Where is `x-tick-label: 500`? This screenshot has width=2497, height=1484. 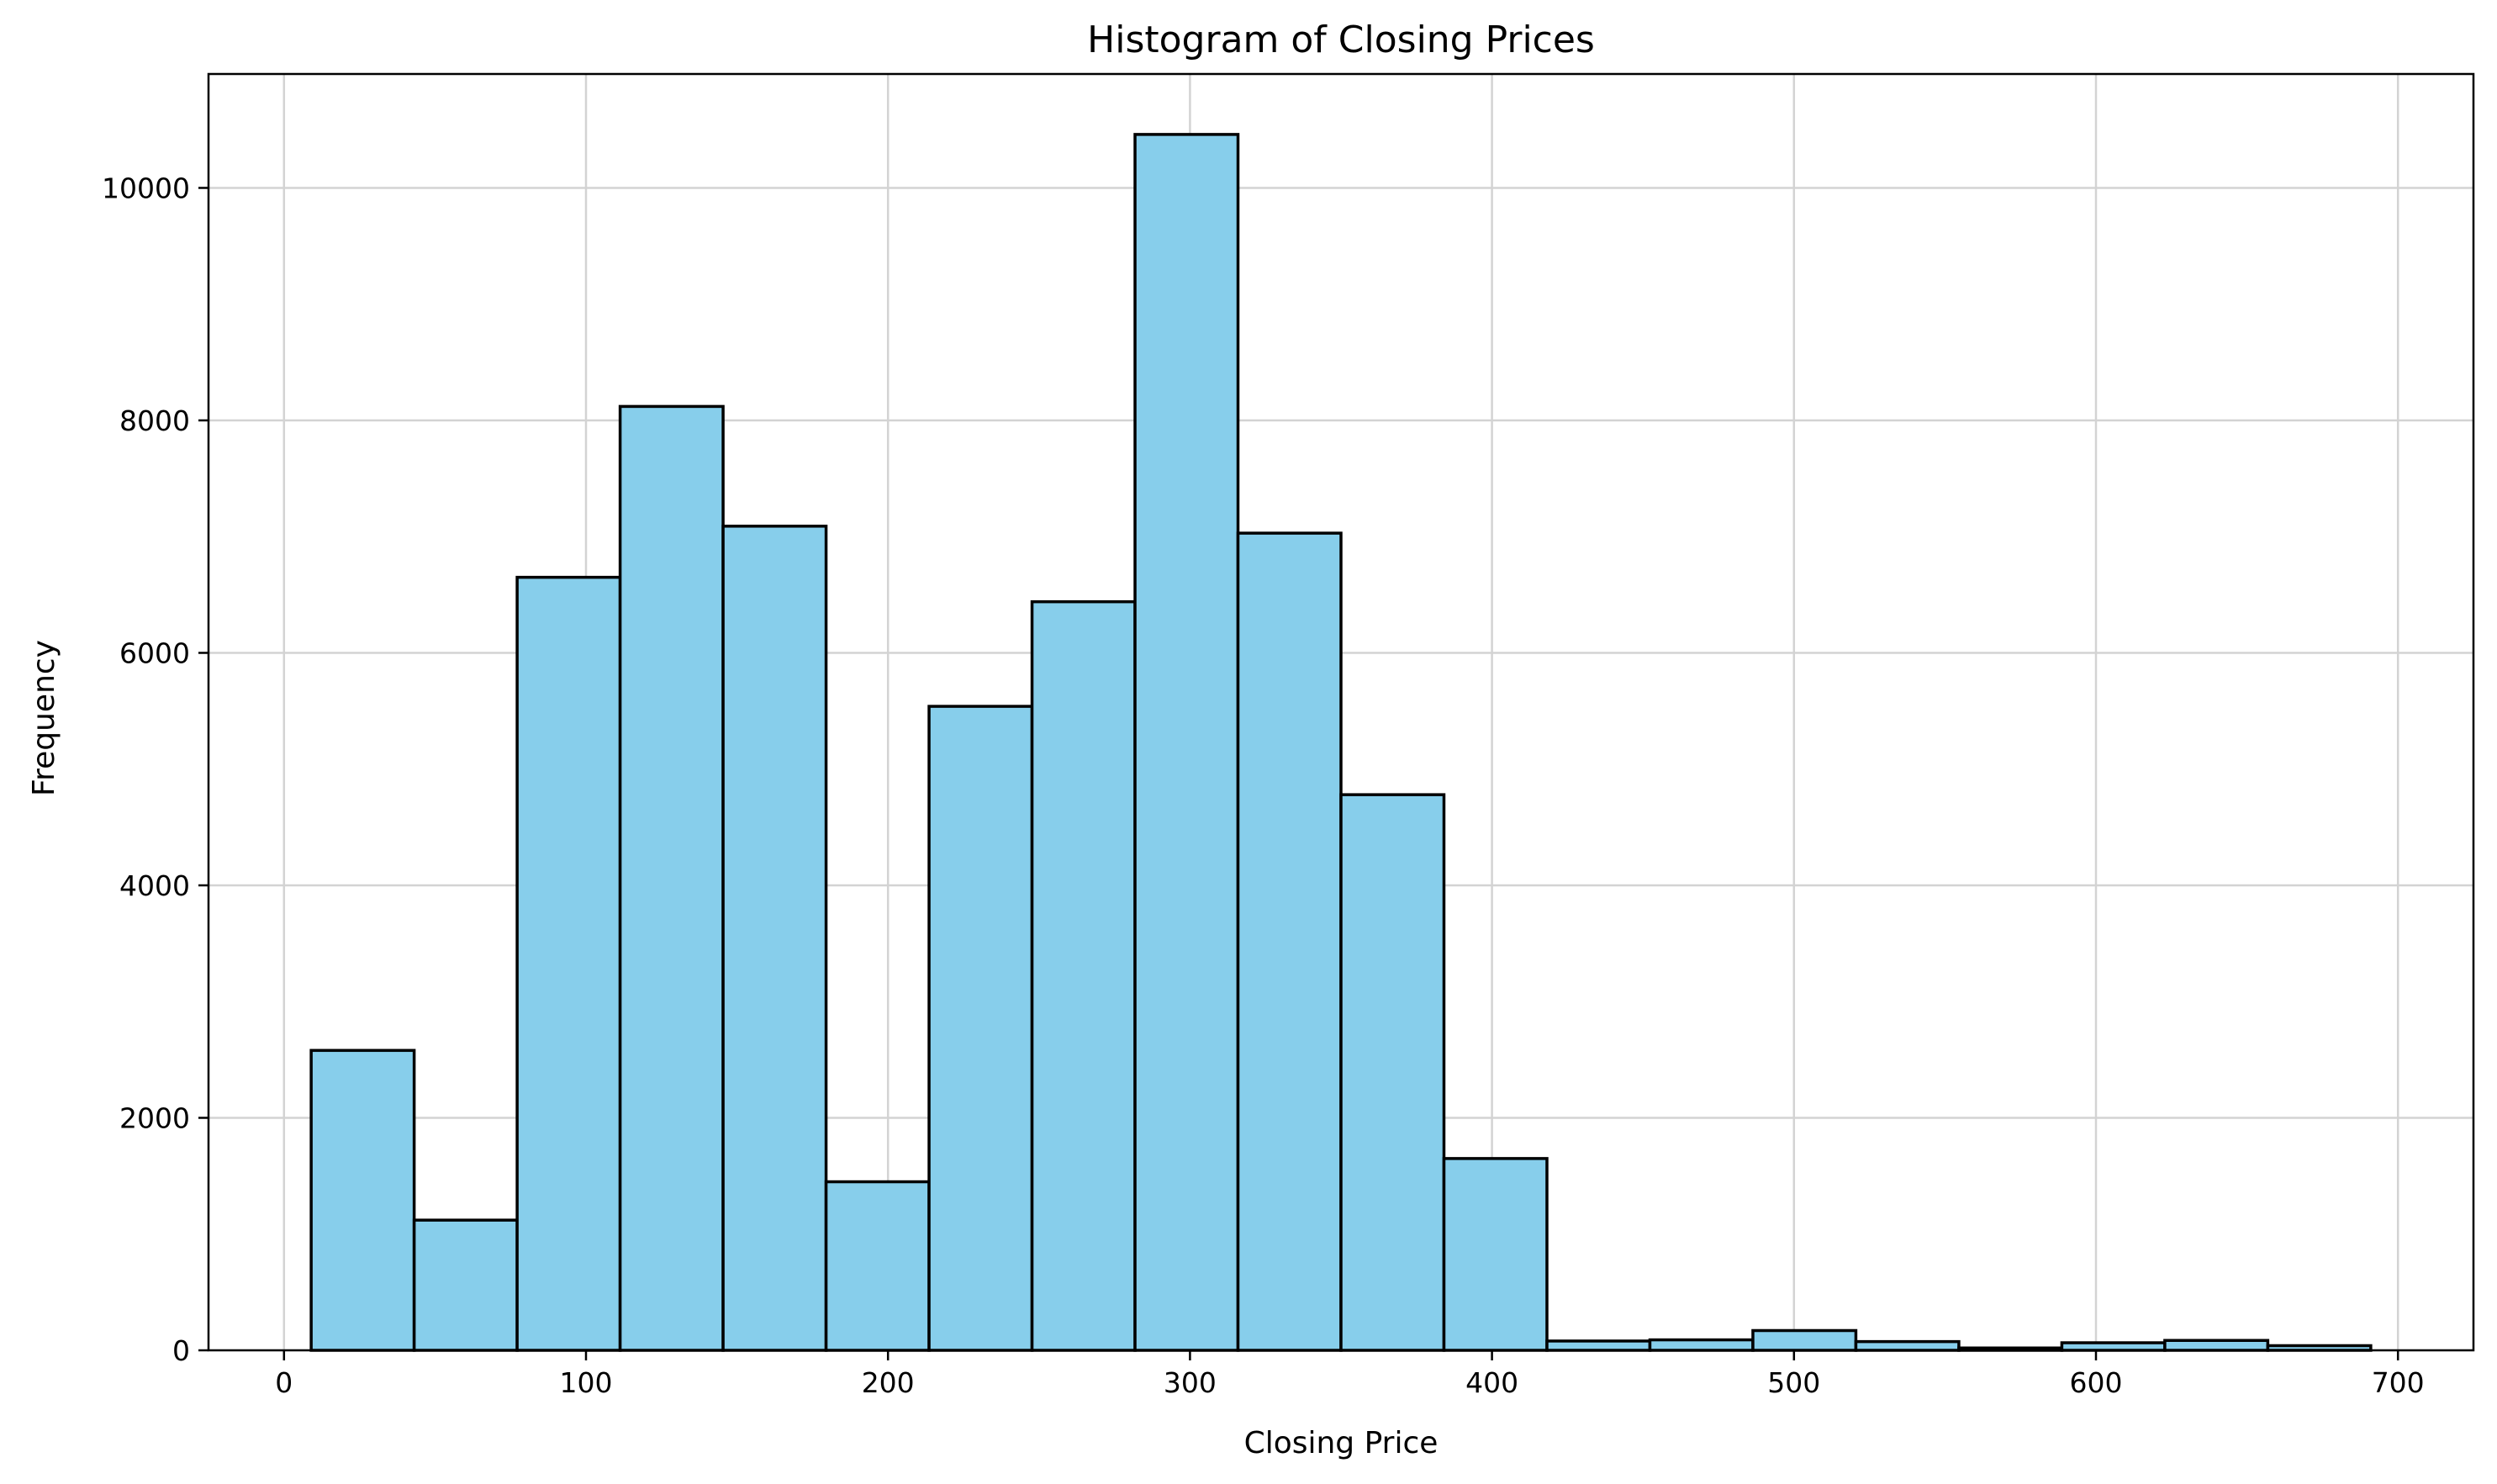 x-tick-label: 500 is located at coordinates (1793, 1382).